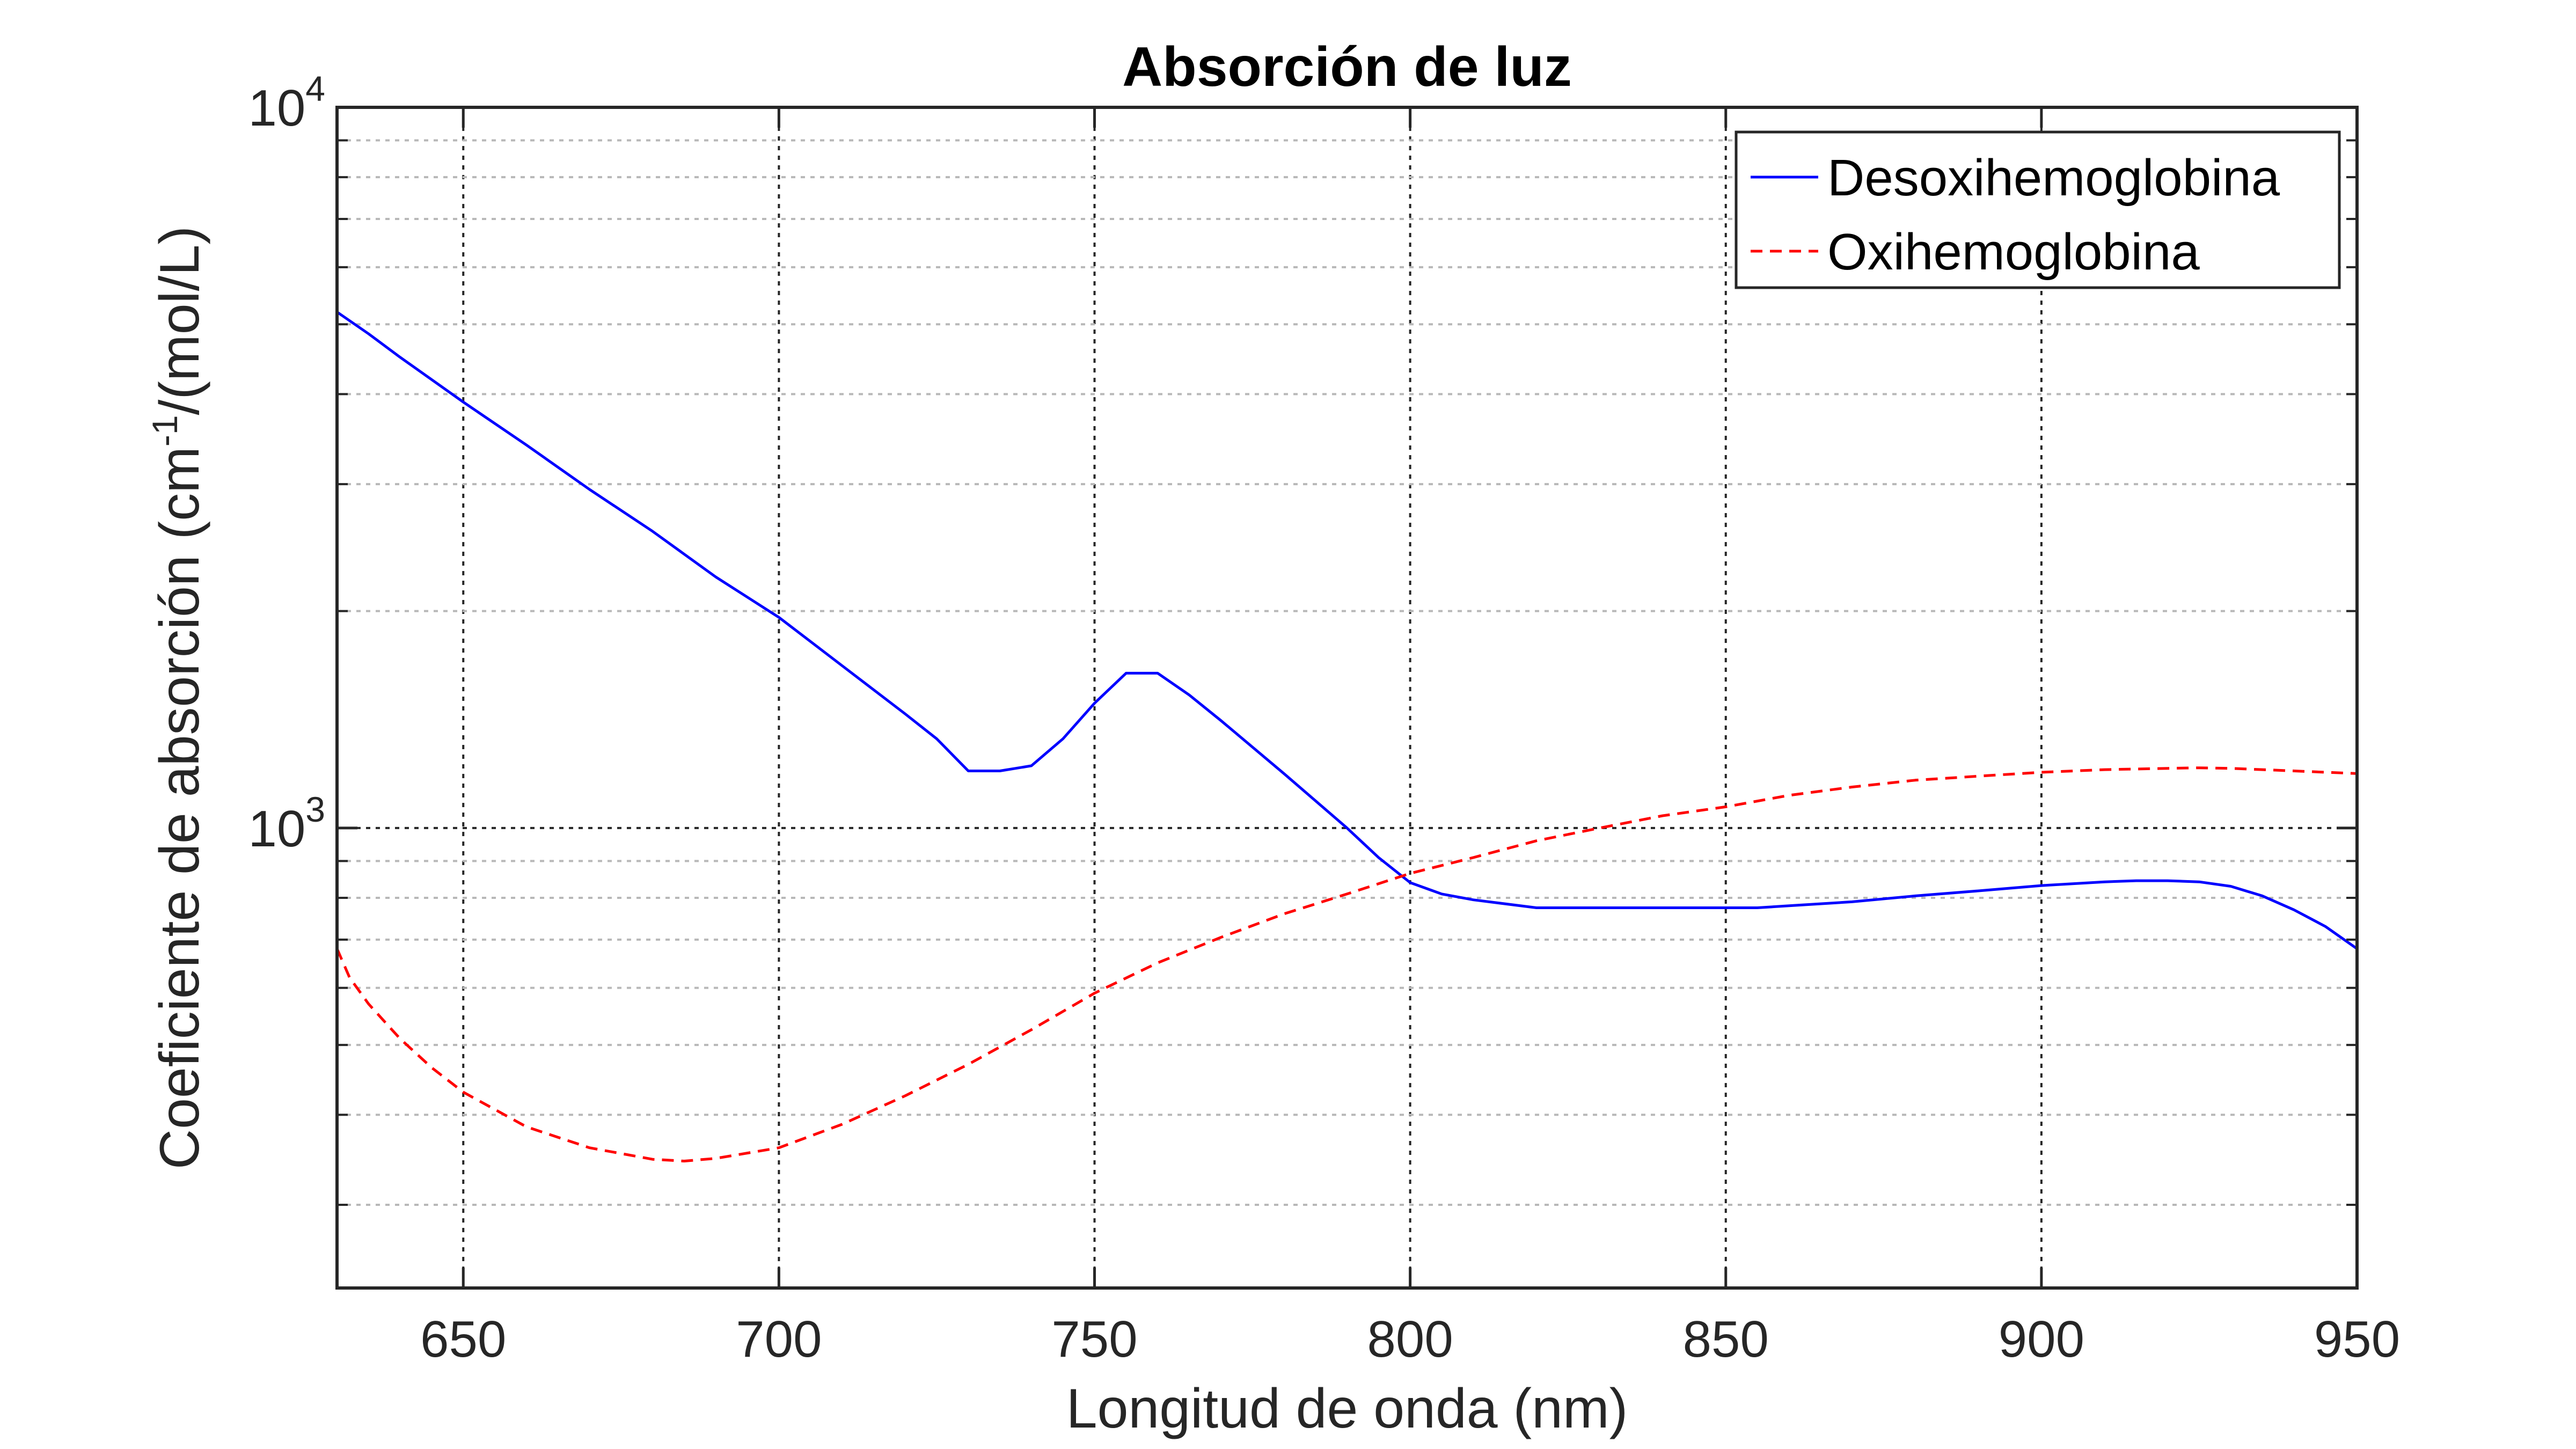 This screenshot has height=1449, width=2576. What do you see at coordinates (2053, 178) in the screenshot?
I see `legend-label-desoxihemoglobina: Desoxihemoglobina` at bounding box center [2053, 178].